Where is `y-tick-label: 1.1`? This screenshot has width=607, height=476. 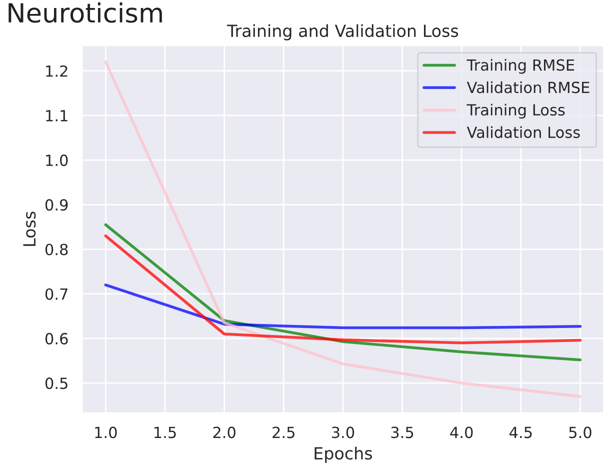
y-tick-label: 1.1 is located at coordinates (57, 116).